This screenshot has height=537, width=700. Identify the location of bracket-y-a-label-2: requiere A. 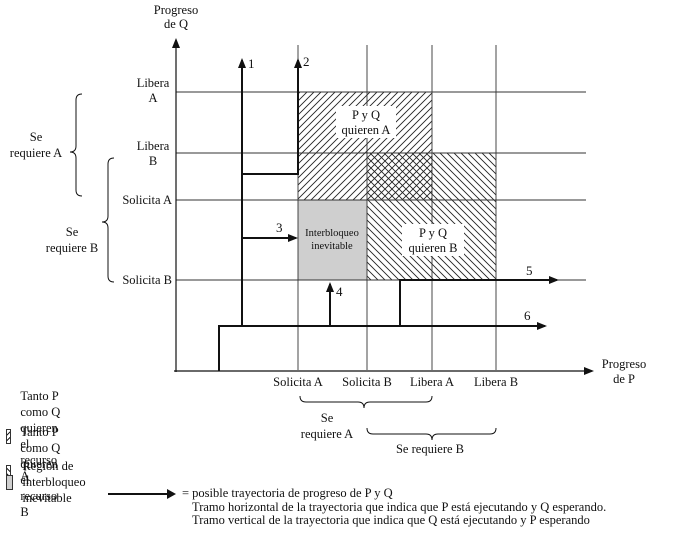
(36, 153).